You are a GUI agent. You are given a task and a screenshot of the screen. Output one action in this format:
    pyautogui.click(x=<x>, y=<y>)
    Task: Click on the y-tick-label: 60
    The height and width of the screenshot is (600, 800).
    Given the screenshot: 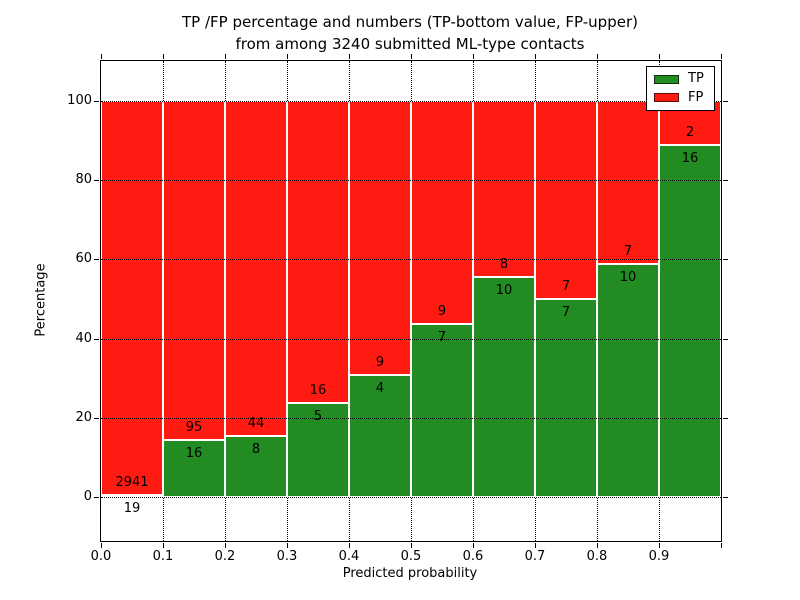 What is the action you would take?
    pyautogui.click(x=83, y=259)
    